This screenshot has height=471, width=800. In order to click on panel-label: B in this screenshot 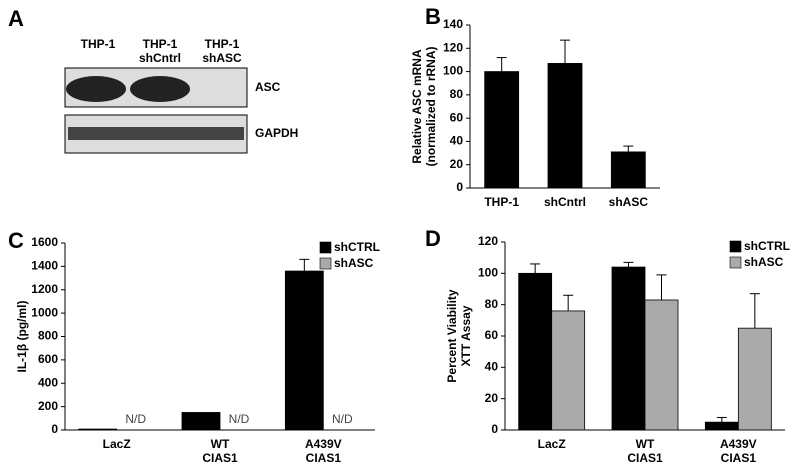, I will do `click(433, 16)`.